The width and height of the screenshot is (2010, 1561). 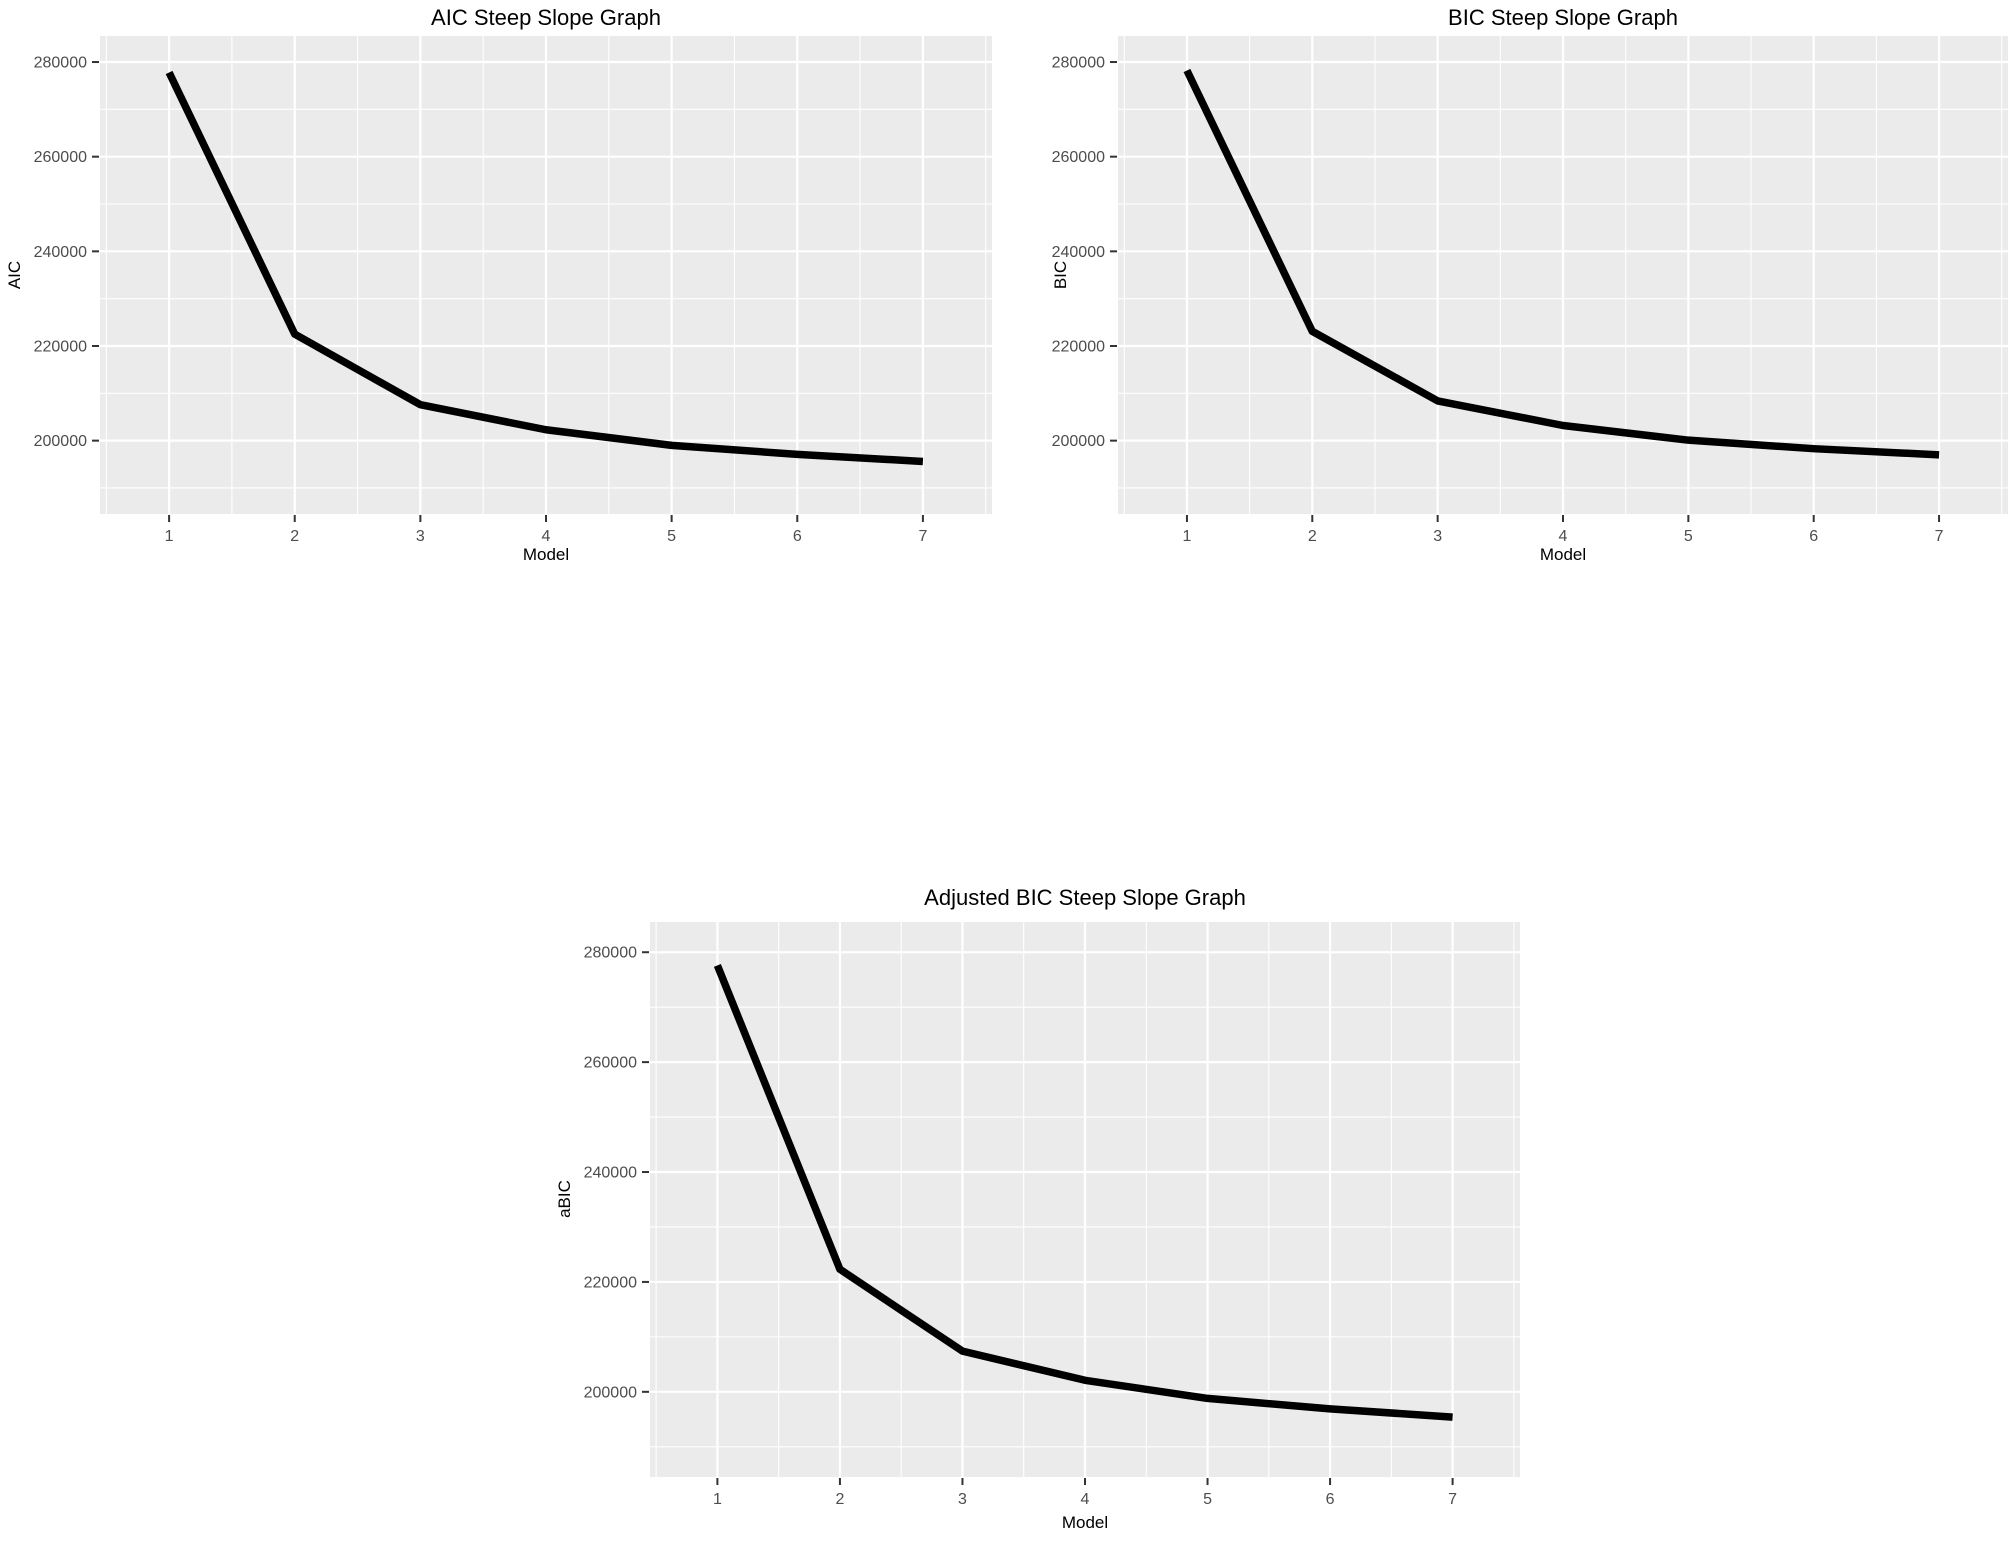 What do you see at coordinates (1085, 1522) in the screenshot?
I see `adjusted-bic-x-axis-title: Model` at bounding box center [1085, 1522].